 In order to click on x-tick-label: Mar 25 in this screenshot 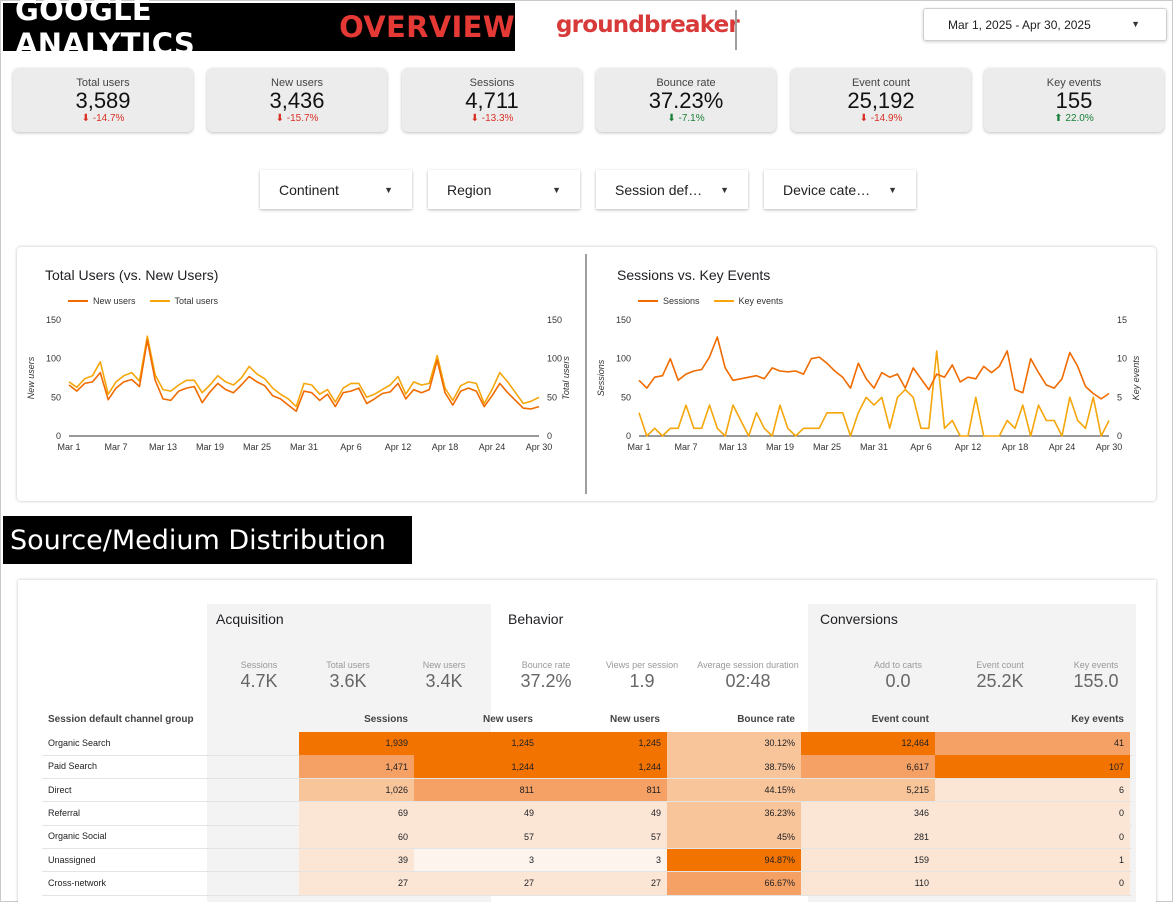, I will do `click(257, 447)`.